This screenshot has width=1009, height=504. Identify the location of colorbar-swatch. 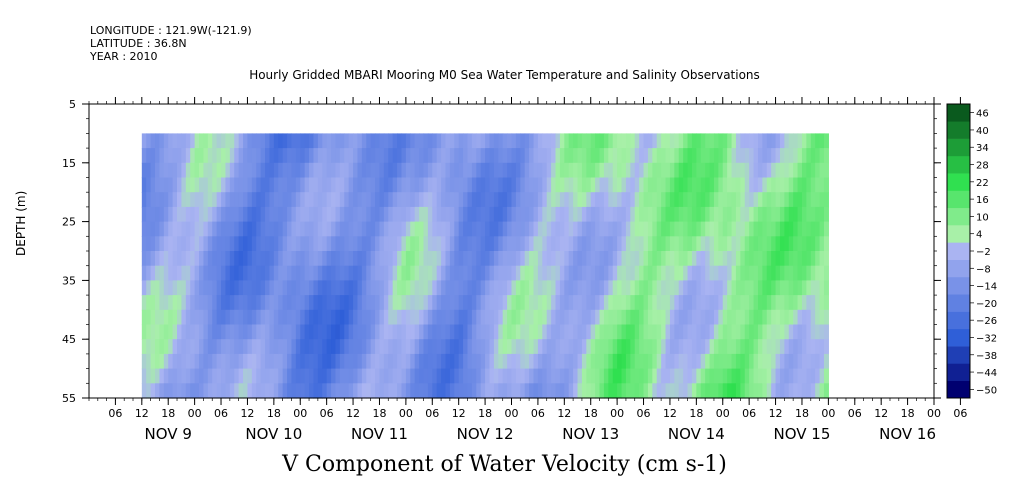
(958, 234).